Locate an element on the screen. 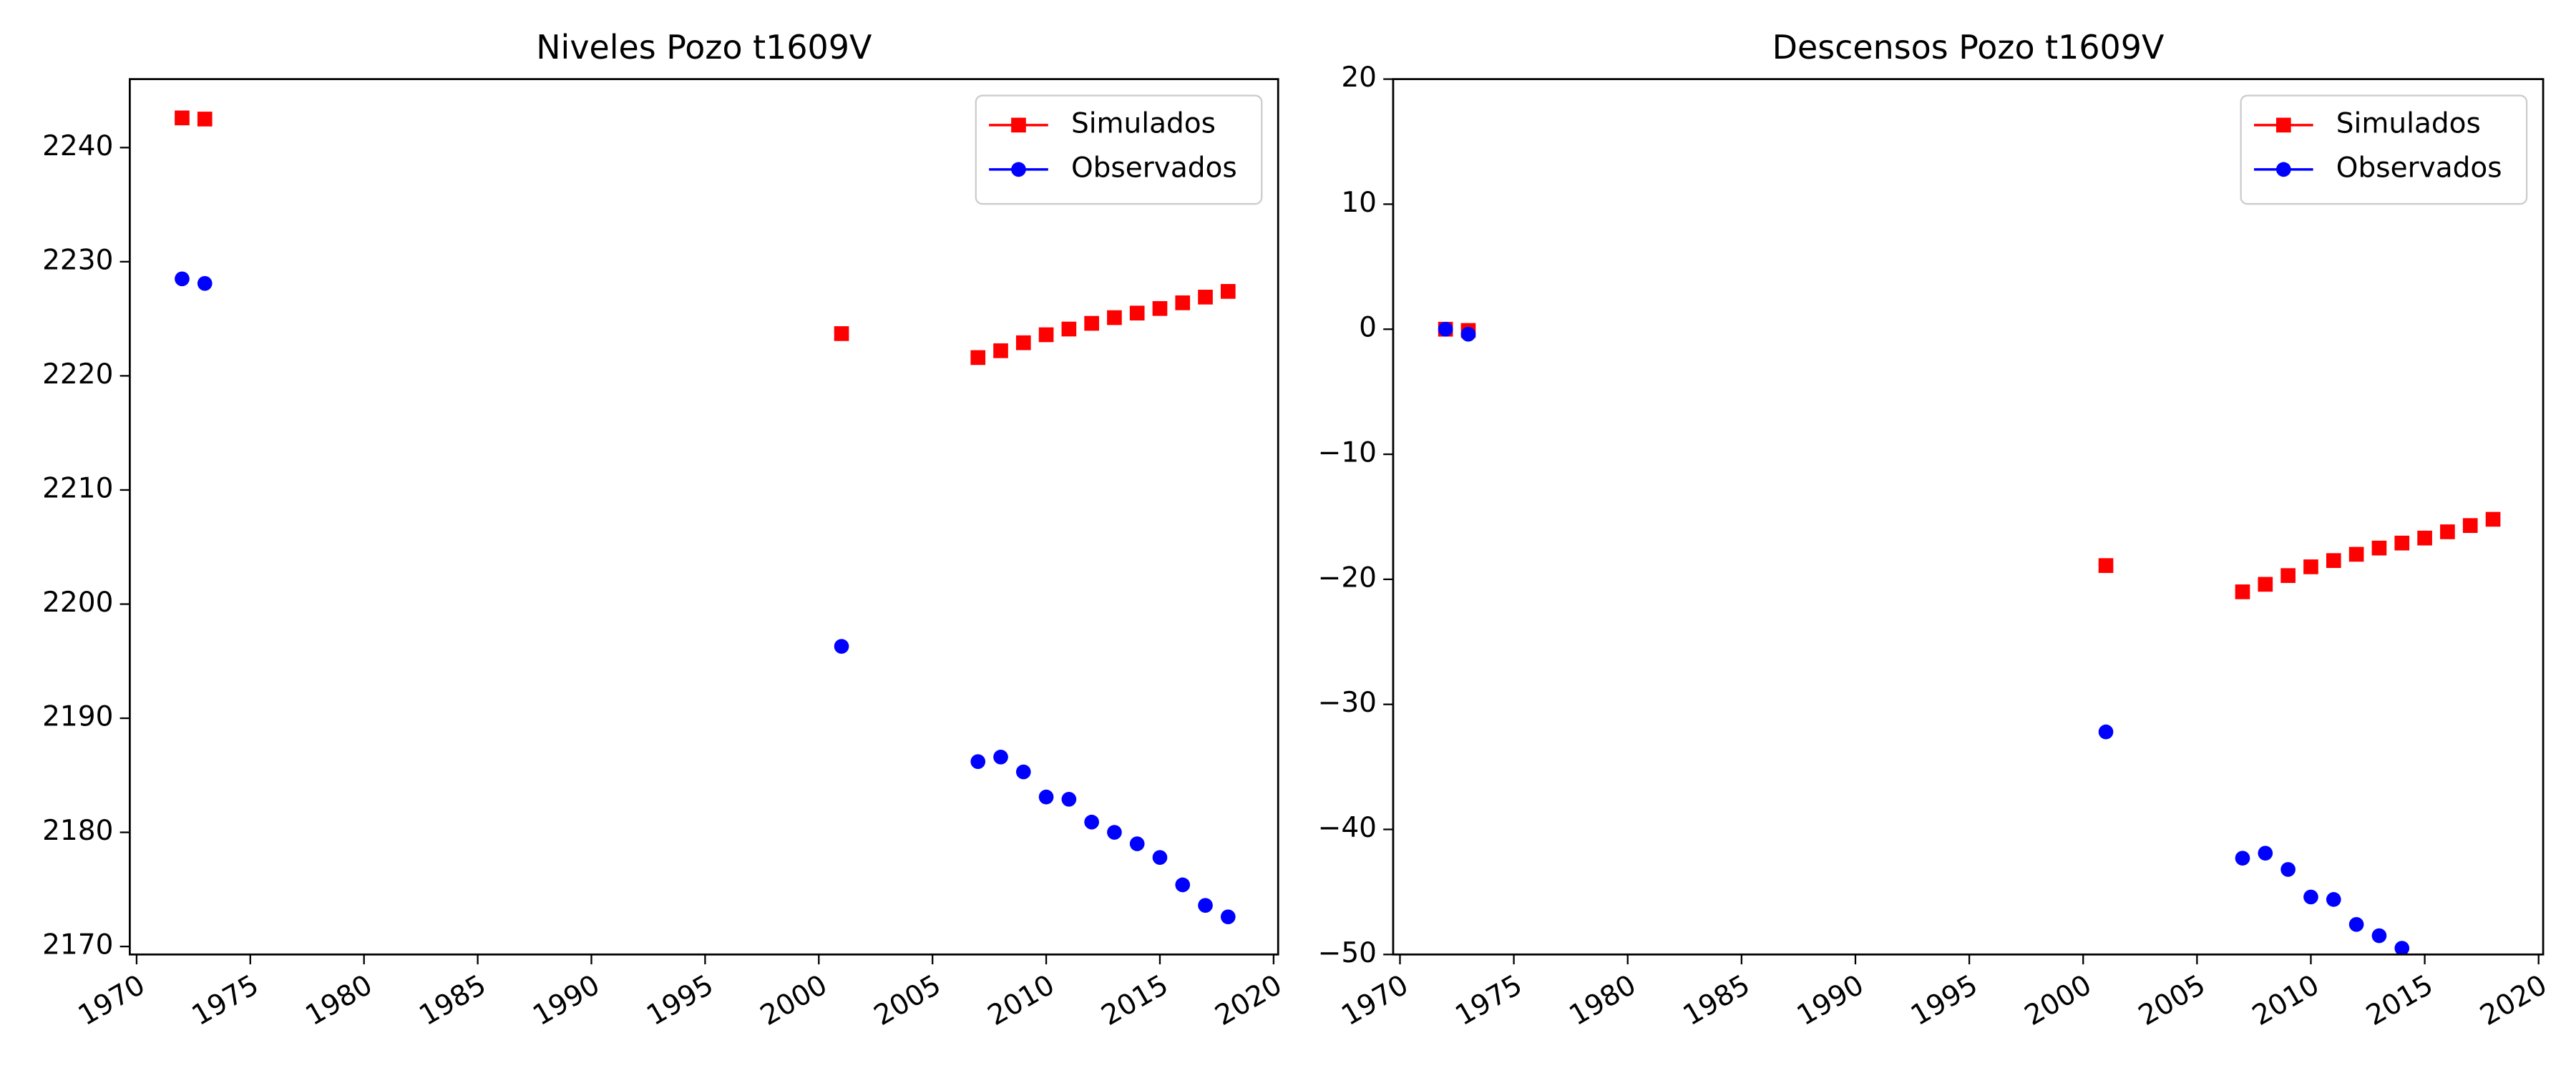  y-tick-label: 2210 is located at coordinates (77, 488).